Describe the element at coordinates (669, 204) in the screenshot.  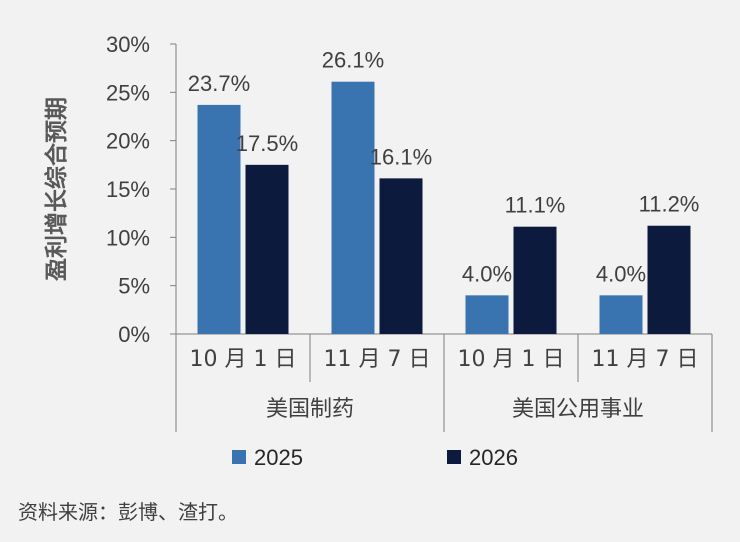
I see `data-label: 11.2%` at that location.